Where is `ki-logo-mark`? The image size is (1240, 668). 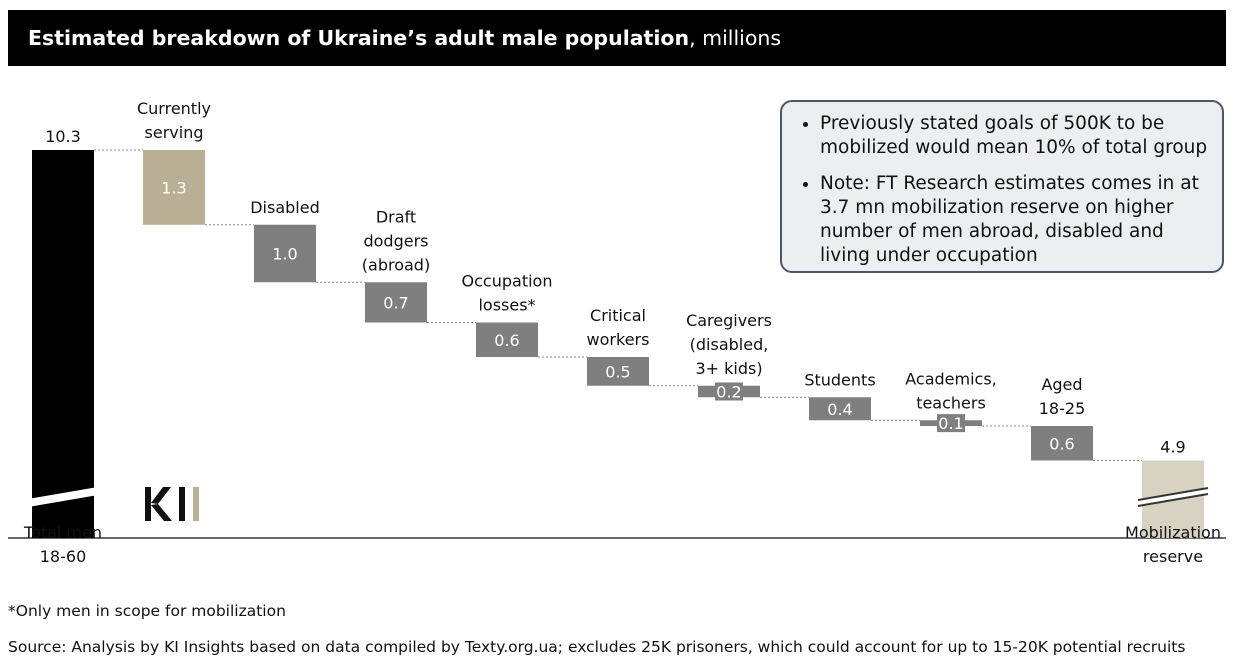 ki-logo-mark is located at coordinates (172, 504).